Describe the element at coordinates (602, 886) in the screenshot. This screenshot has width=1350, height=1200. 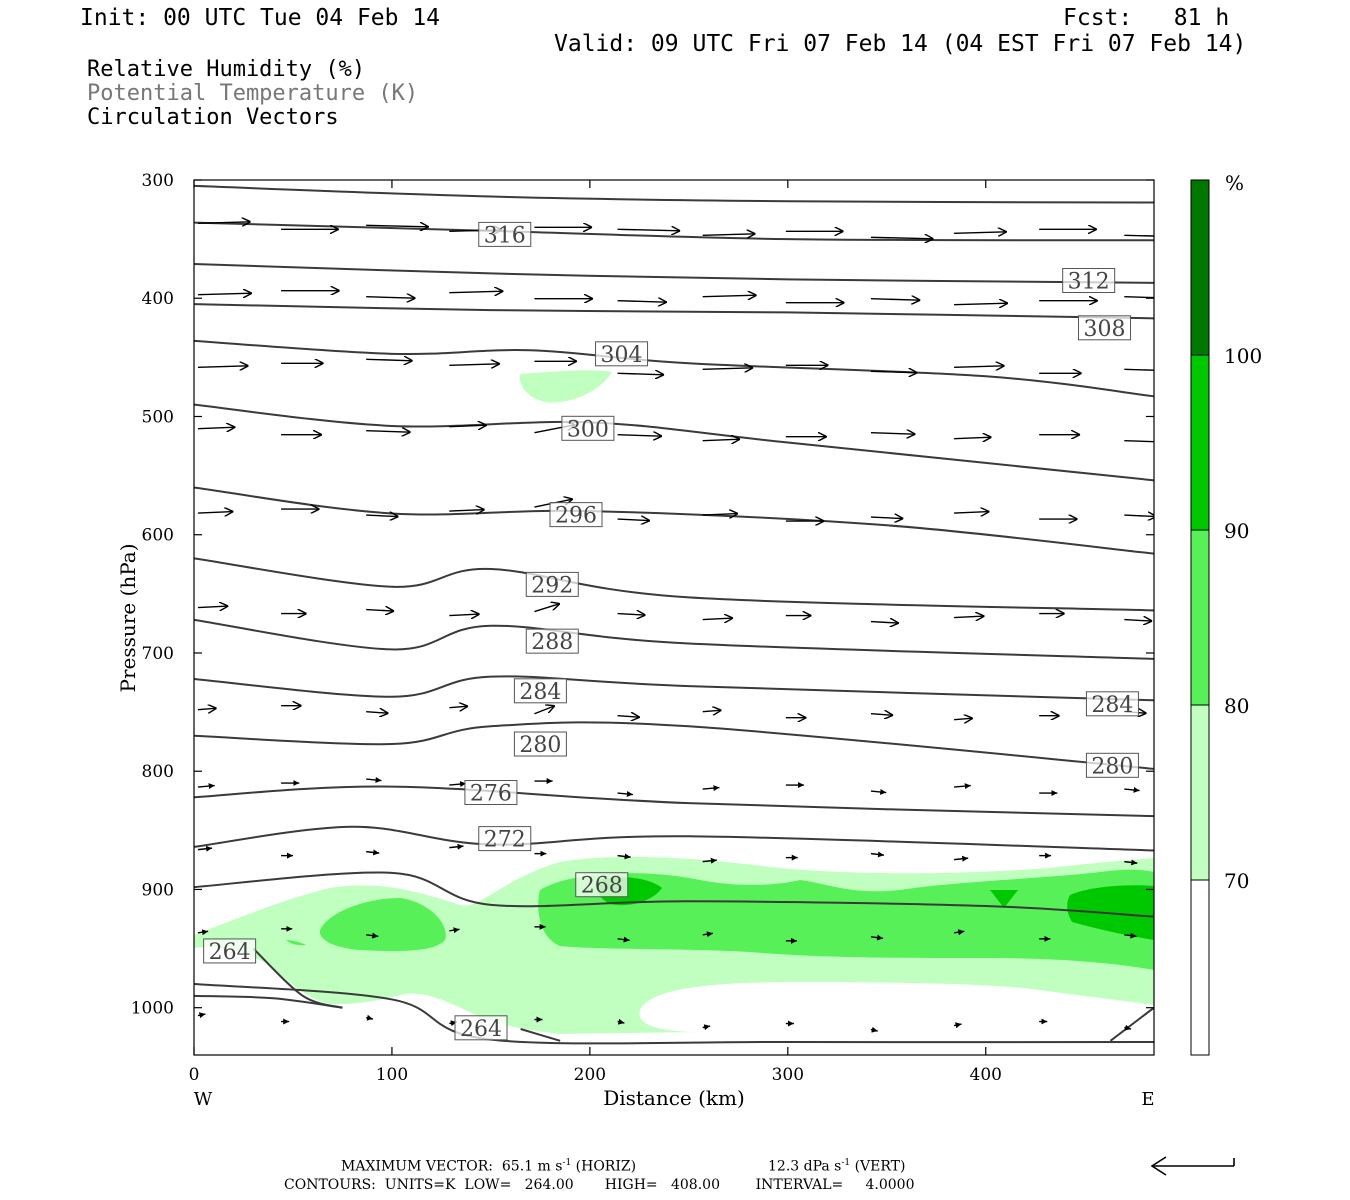
I see `contour-label: 268` at that location.